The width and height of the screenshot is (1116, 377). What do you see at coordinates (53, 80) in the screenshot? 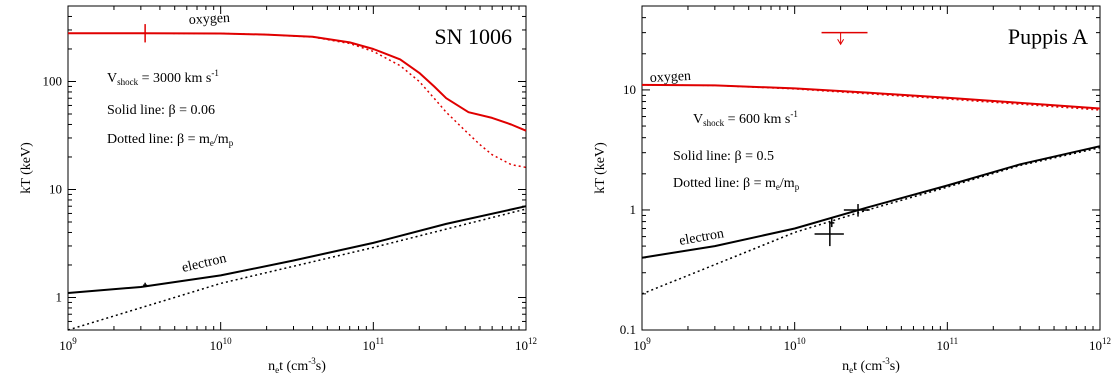
I see `y-tick-label: 100` at bounding box center [53, 80].